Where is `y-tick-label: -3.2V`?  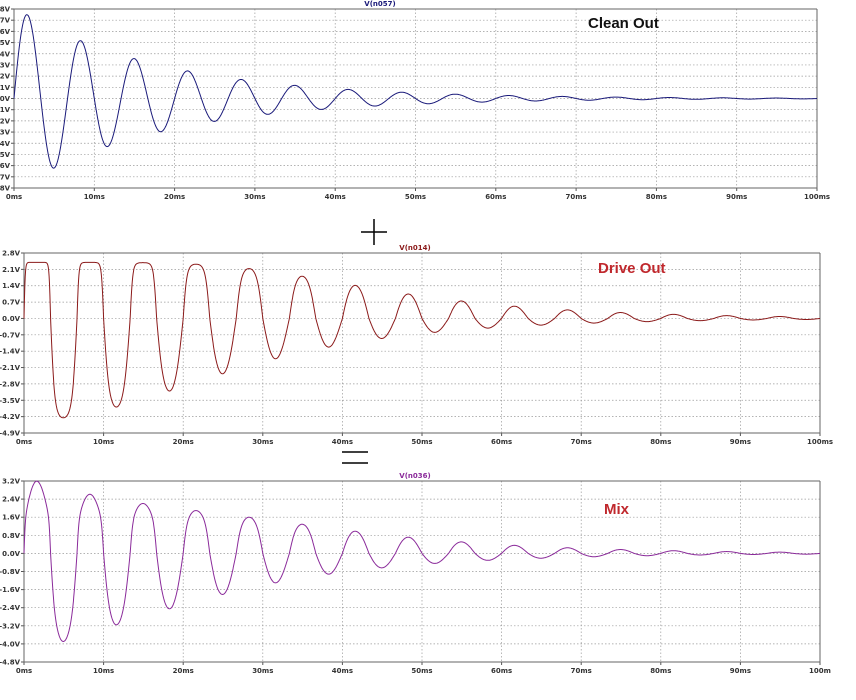
y-tick-label: -3.2V is located at coordinates (10, 626).